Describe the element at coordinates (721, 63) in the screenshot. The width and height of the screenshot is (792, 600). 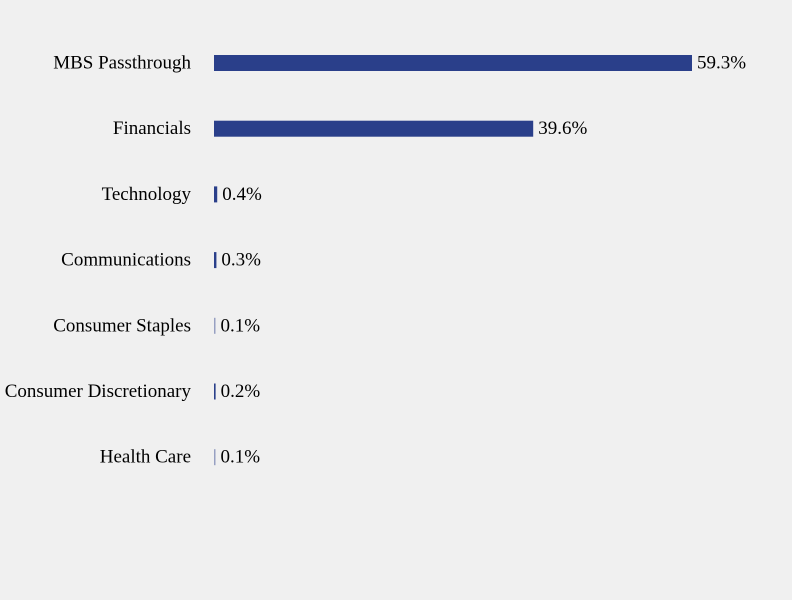
I see `value-label: 59.3%` at that location.